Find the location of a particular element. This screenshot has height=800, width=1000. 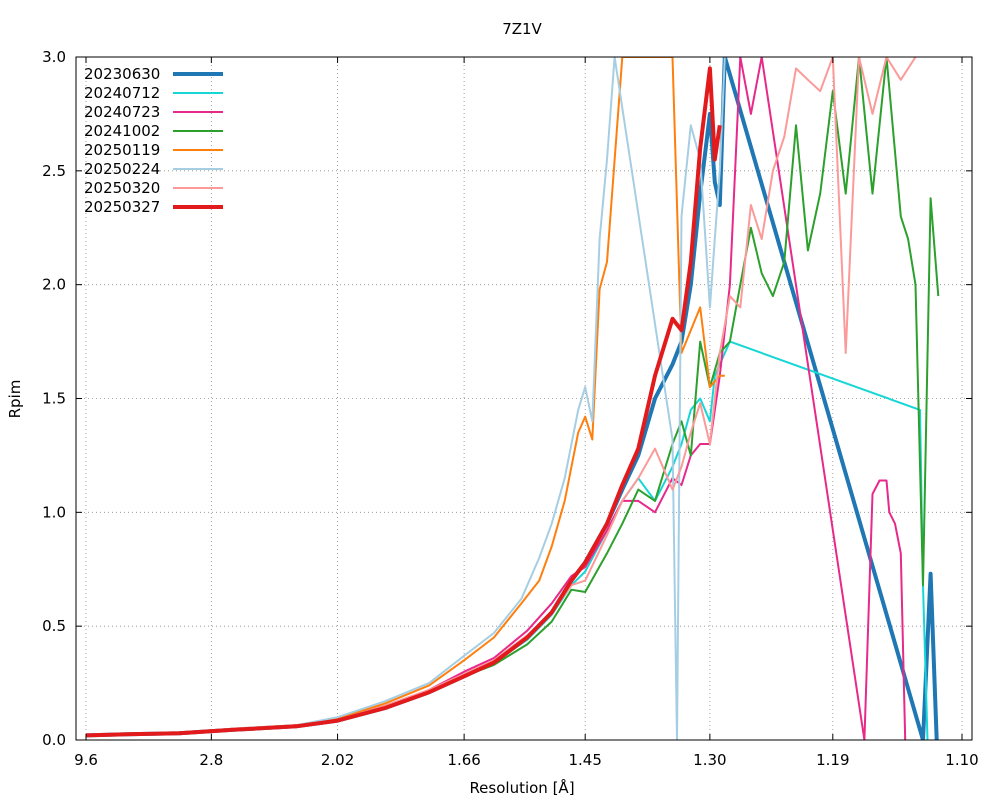

legend-label: 20250320 is located at coordinates (122, 188).